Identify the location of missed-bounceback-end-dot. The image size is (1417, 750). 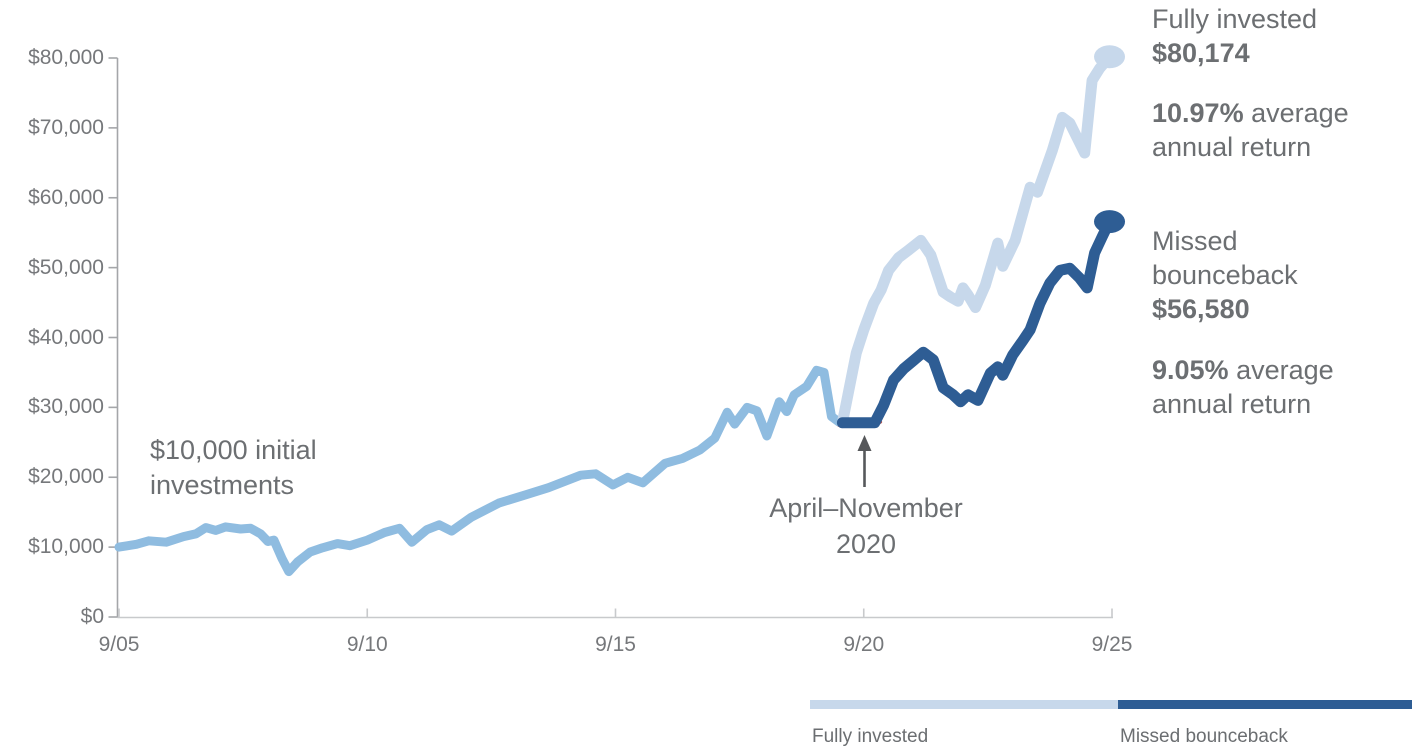
(1110, 222).